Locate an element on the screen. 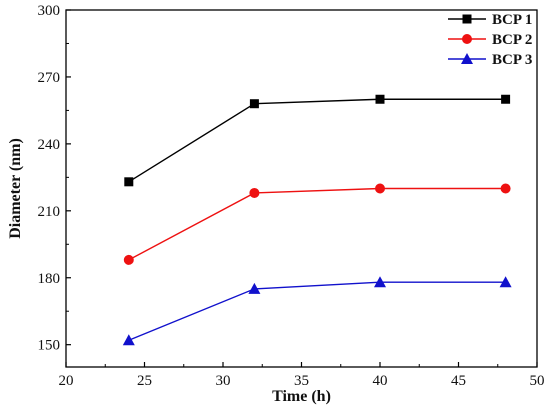 This screenshot has width=550, height=409. legend-item: BCP 3 is located at coordinates (490, 60).